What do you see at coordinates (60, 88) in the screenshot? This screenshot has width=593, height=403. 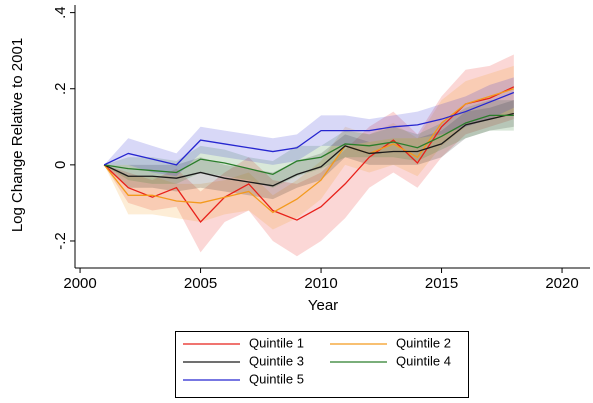 I see `y-tick-label: .2` at bounding box center [60, 88].